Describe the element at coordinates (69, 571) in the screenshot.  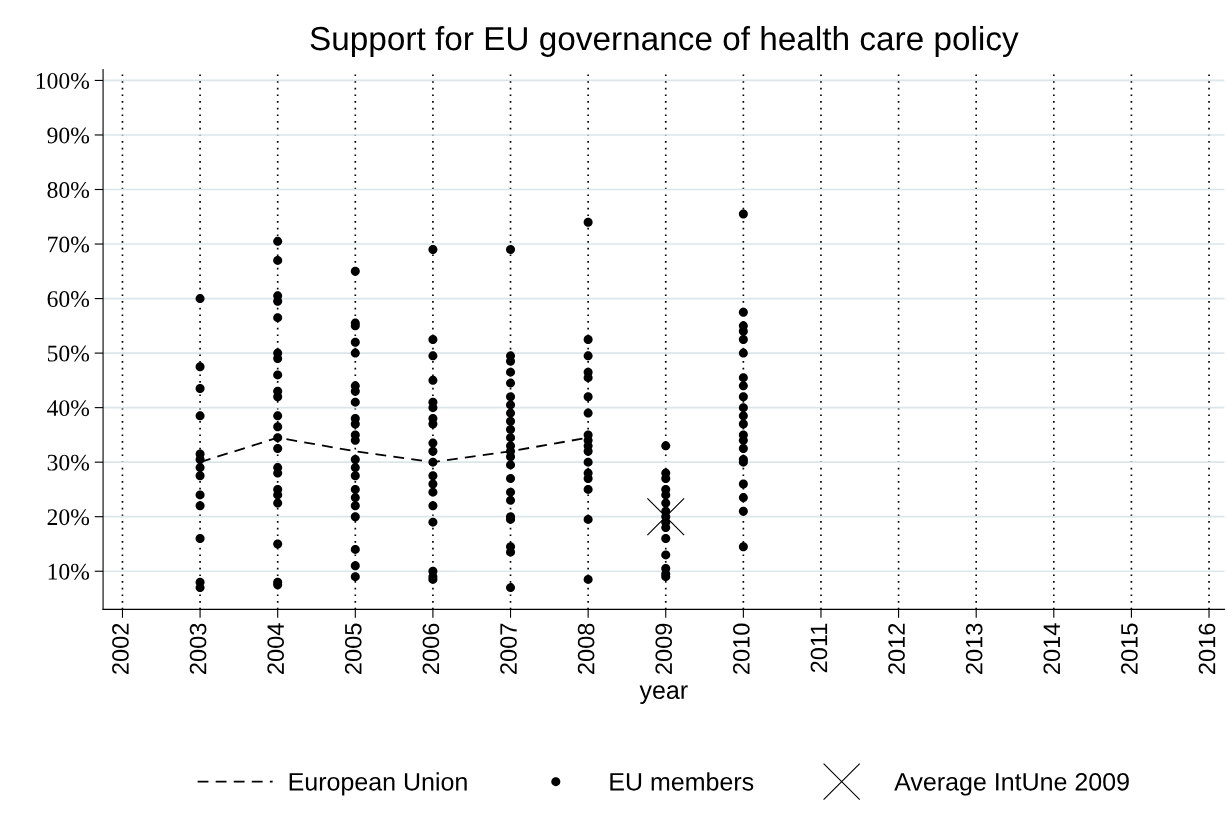
I see `y-tick-label: 10%` at that location.